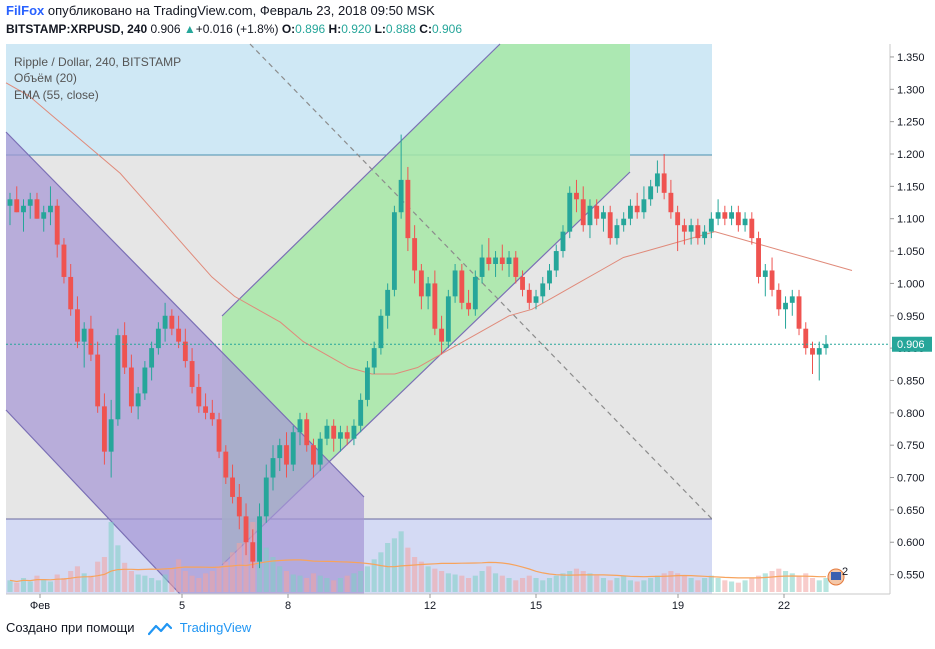  What do you see at coordinates (837, 576) in the screenshot?
I see `event-flag-icon: 2` at bounding box center [837, 576].